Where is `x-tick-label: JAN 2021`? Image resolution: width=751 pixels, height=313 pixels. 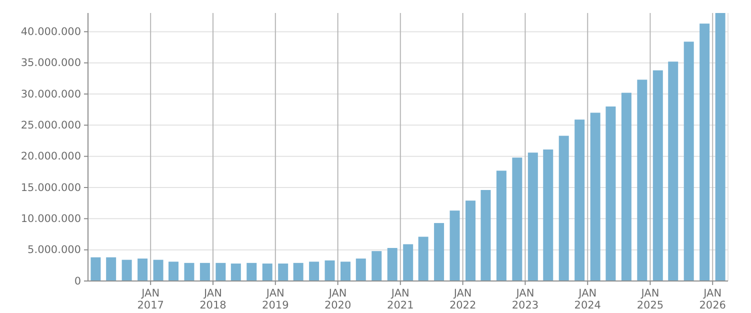
x-tick-label: JAN 2021 is located at coordinates (400, 299).